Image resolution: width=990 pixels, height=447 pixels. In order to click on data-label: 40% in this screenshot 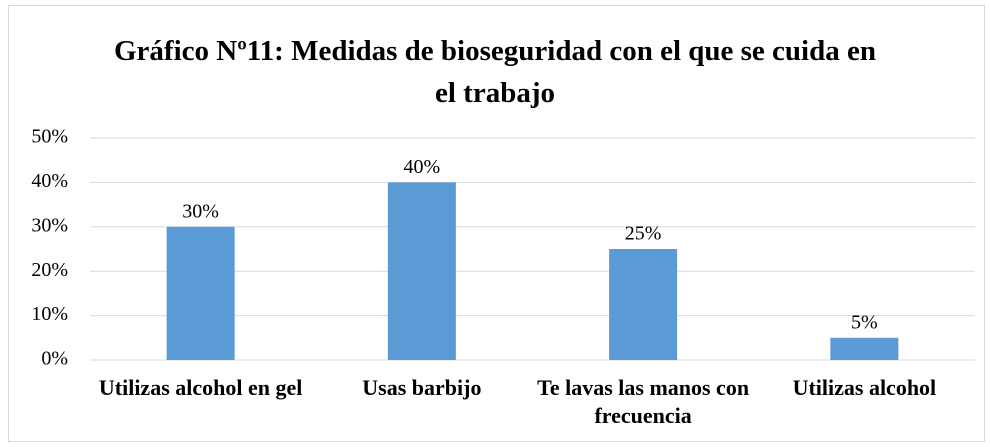, I will do `click(422, 167)`.